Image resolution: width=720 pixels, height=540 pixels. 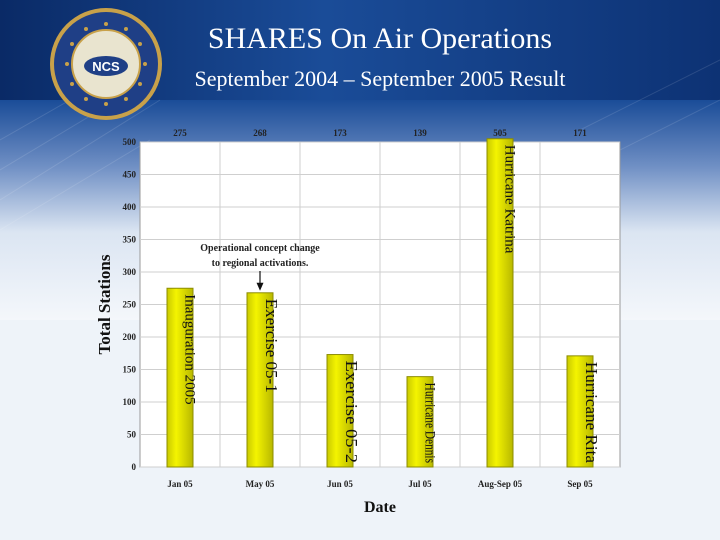 I want to click on x-tick-label: Jan 05, so click(x=180, y=484).